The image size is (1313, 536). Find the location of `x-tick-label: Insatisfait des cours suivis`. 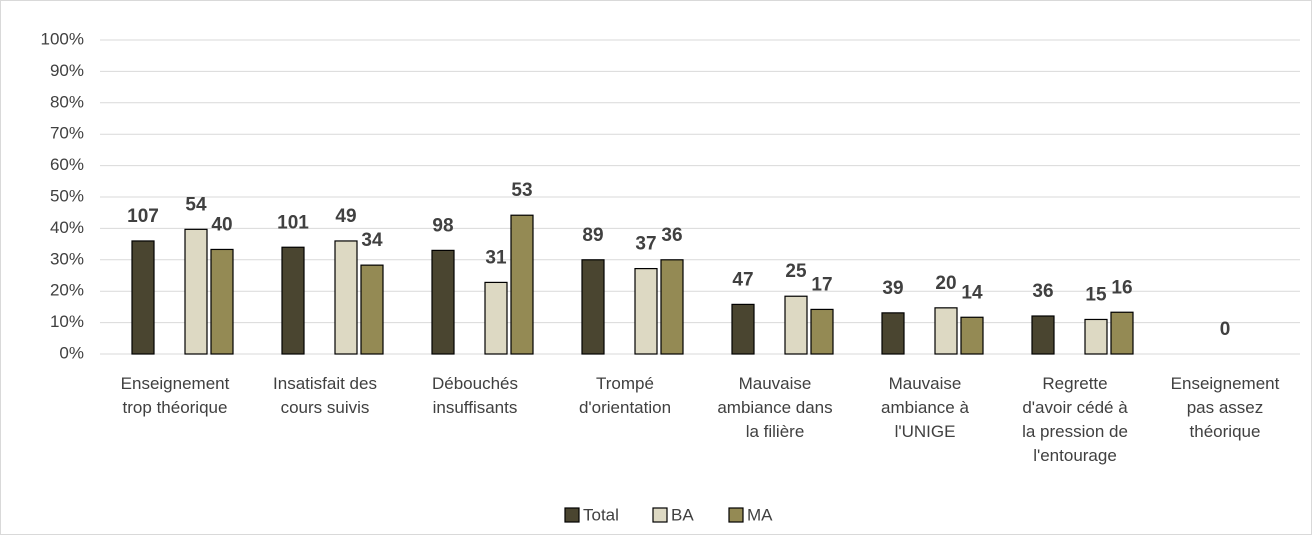

x-tick-label: Insatisfait des cours suivis is located at coordinates (325, 395).